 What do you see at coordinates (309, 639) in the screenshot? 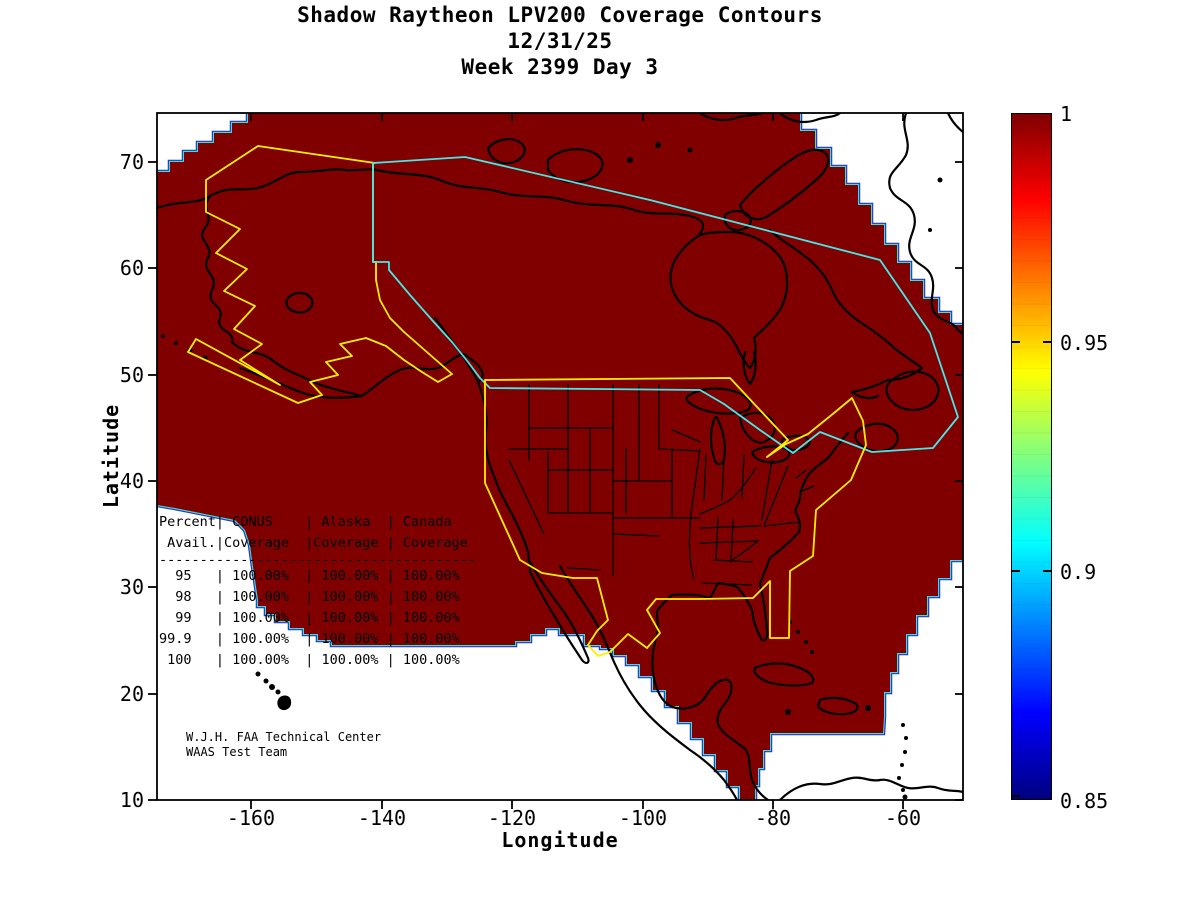
I see `table-row: 99.9 | 100.00% | 100.00% | 100.00%` at bounding box center [309, 639].